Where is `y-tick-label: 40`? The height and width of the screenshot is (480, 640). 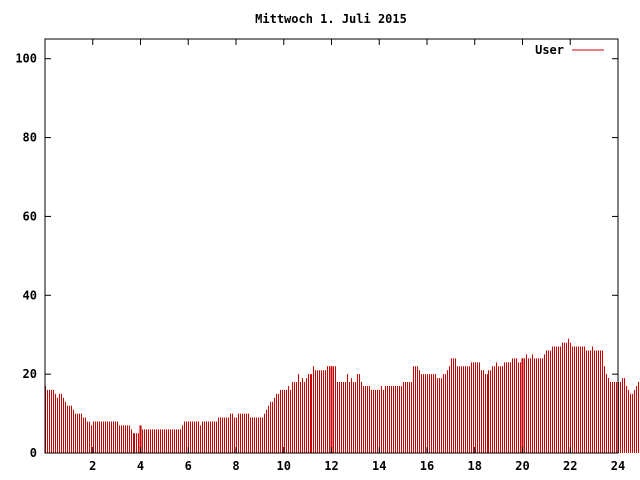
y-tick-label: 40 is located at coordinates (30, 295).